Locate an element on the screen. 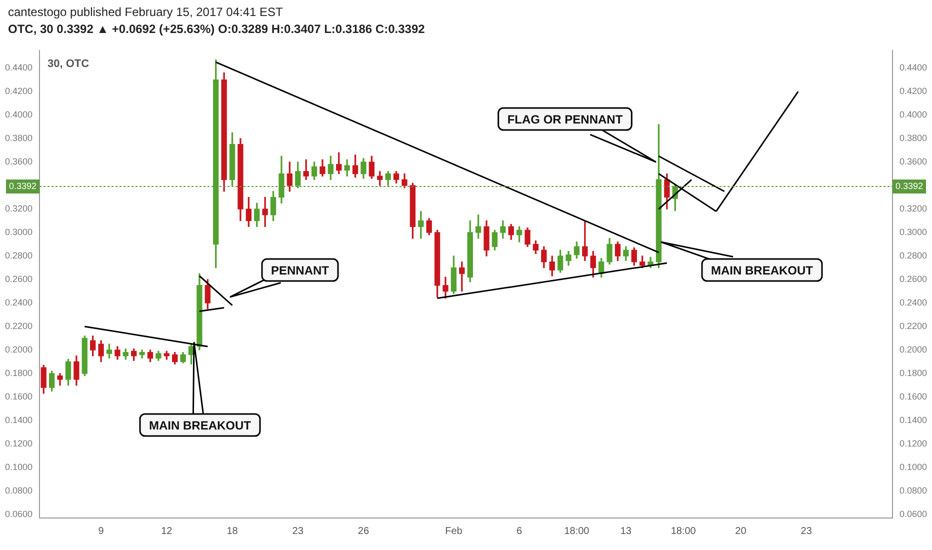 This screenshot has height=550, width=932. annotation: FLAG OR PENNANT is located at coordinates (565, 119).